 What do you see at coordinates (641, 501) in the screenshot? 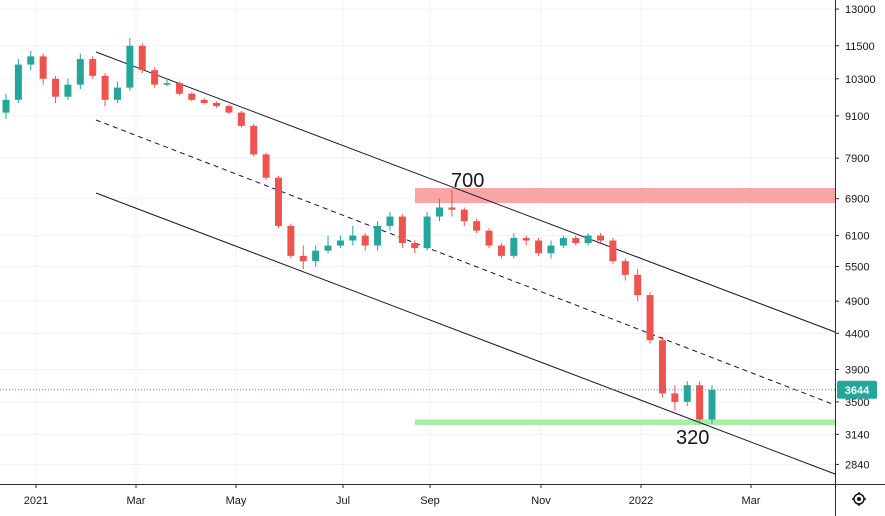
I see `x-tick-label: 2022` at bounding box center [641, 501].